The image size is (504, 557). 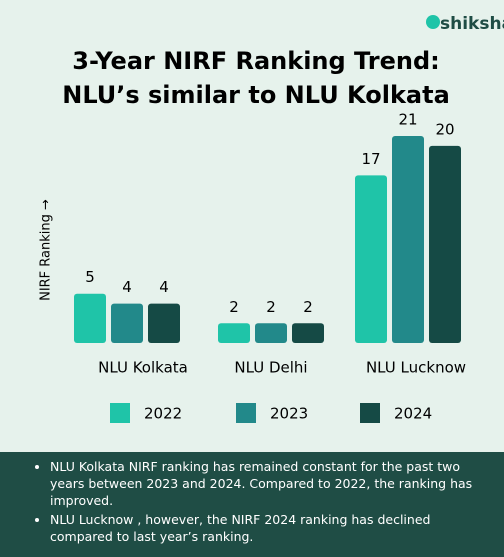 I want to click on chart-title: NLU’s similar to NLU Kolkata, so click(x=256, y=95).